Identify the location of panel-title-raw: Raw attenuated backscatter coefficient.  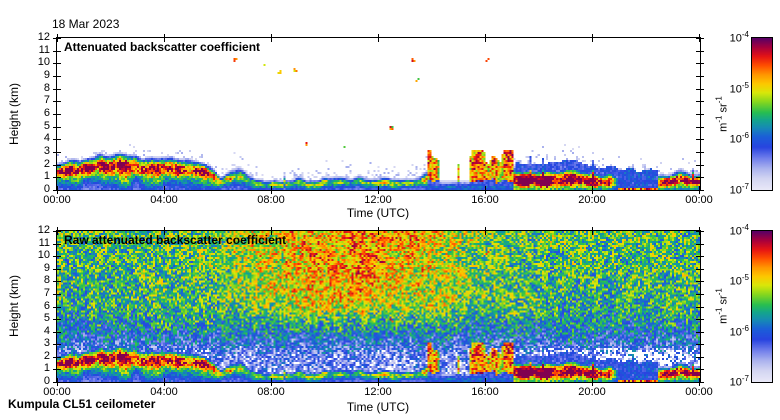
(175, 240).